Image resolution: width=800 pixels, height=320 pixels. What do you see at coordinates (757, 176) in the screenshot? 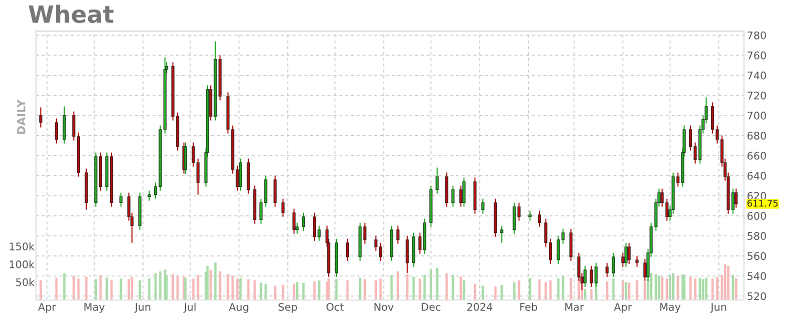
I see `y-tick-label: 640` at bounding box center [757, 176].